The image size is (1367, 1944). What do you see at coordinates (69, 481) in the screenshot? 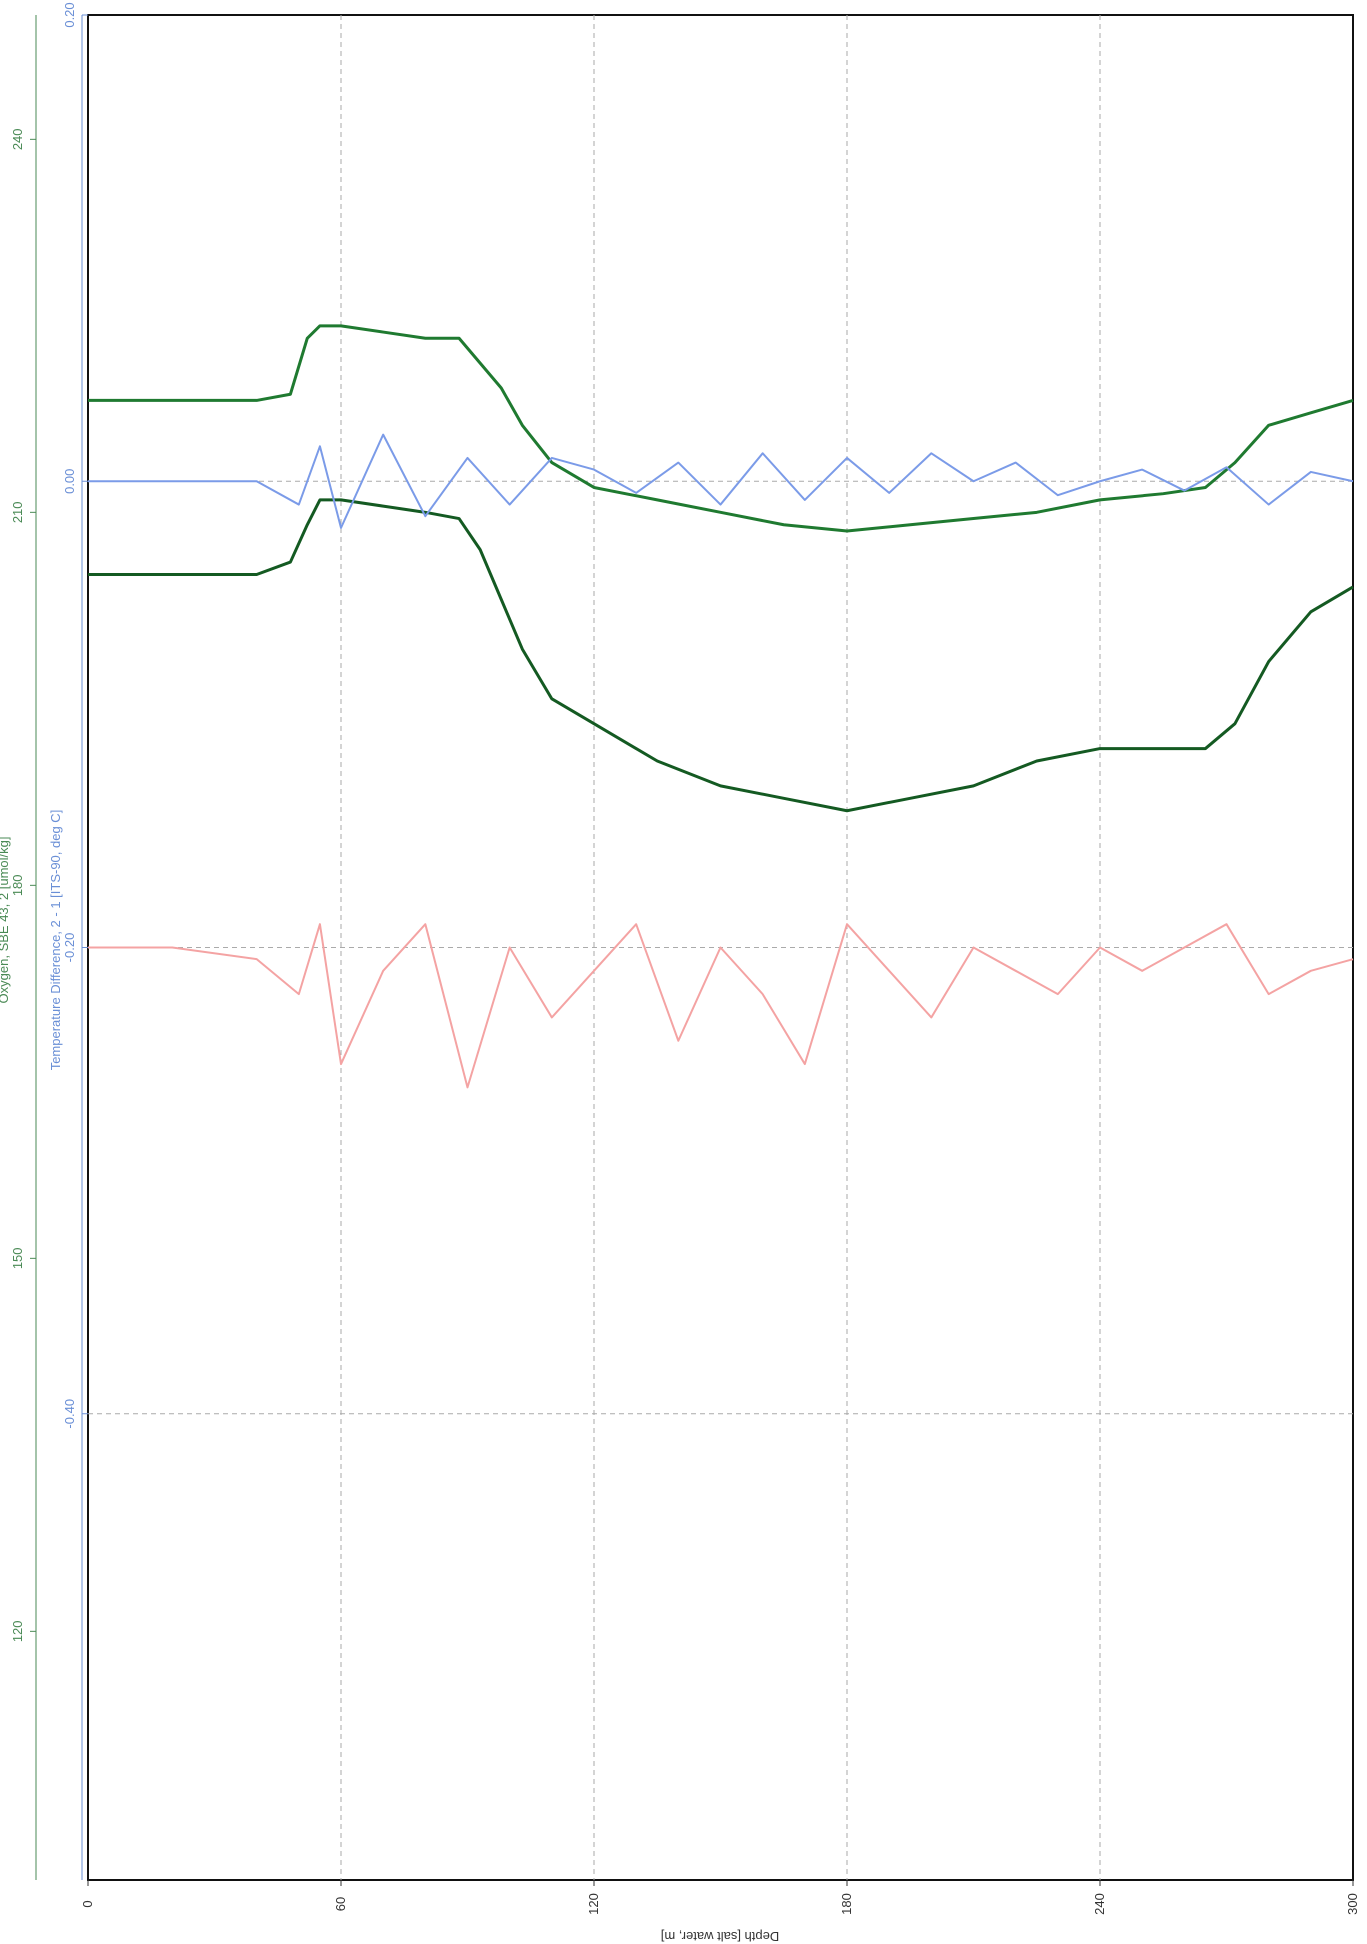
I see `temp-diff-tick-label-2: 0.00` at bounding box center [69, 481].